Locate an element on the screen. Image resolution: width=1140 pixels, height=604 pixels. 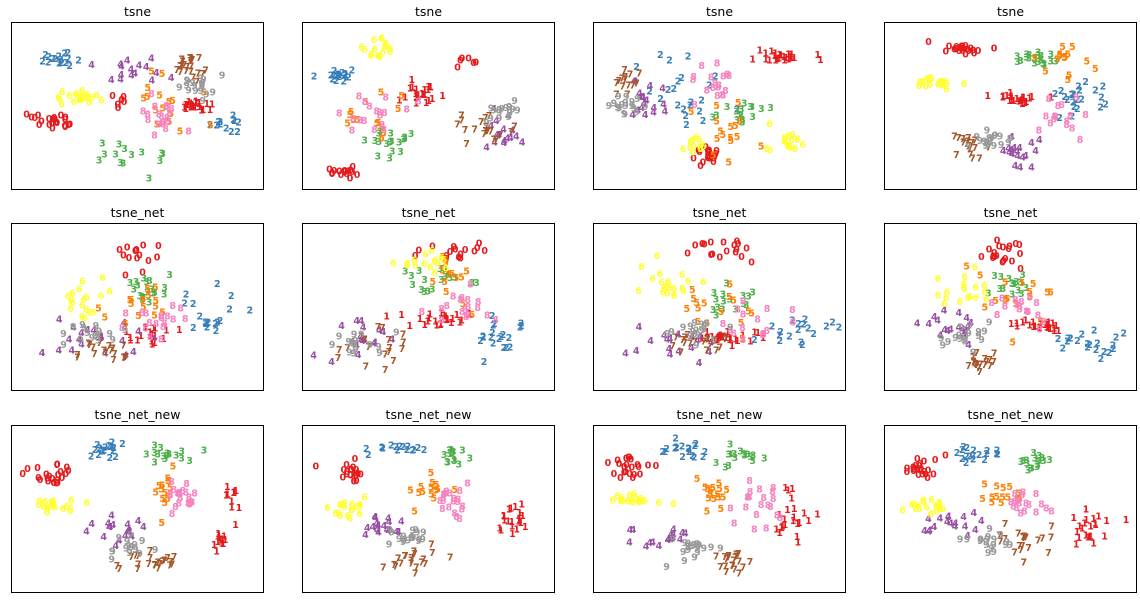
plot-area is located at coordinates (137, 106).